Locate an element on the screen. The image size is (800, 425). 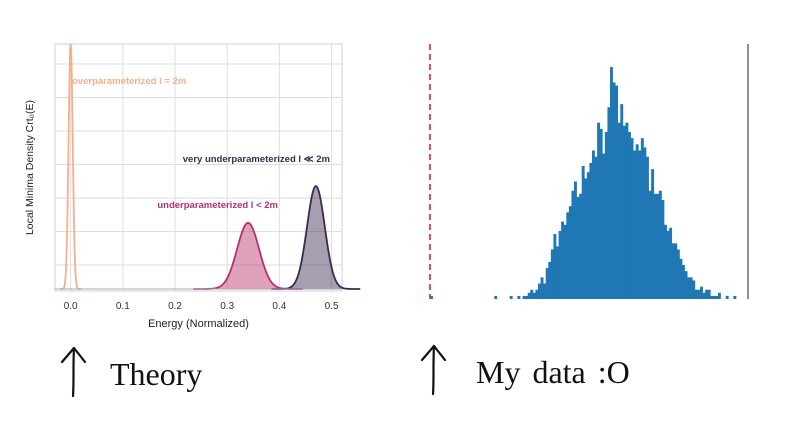
caption-my-data: My data :O is located at coordinates (553, 372).